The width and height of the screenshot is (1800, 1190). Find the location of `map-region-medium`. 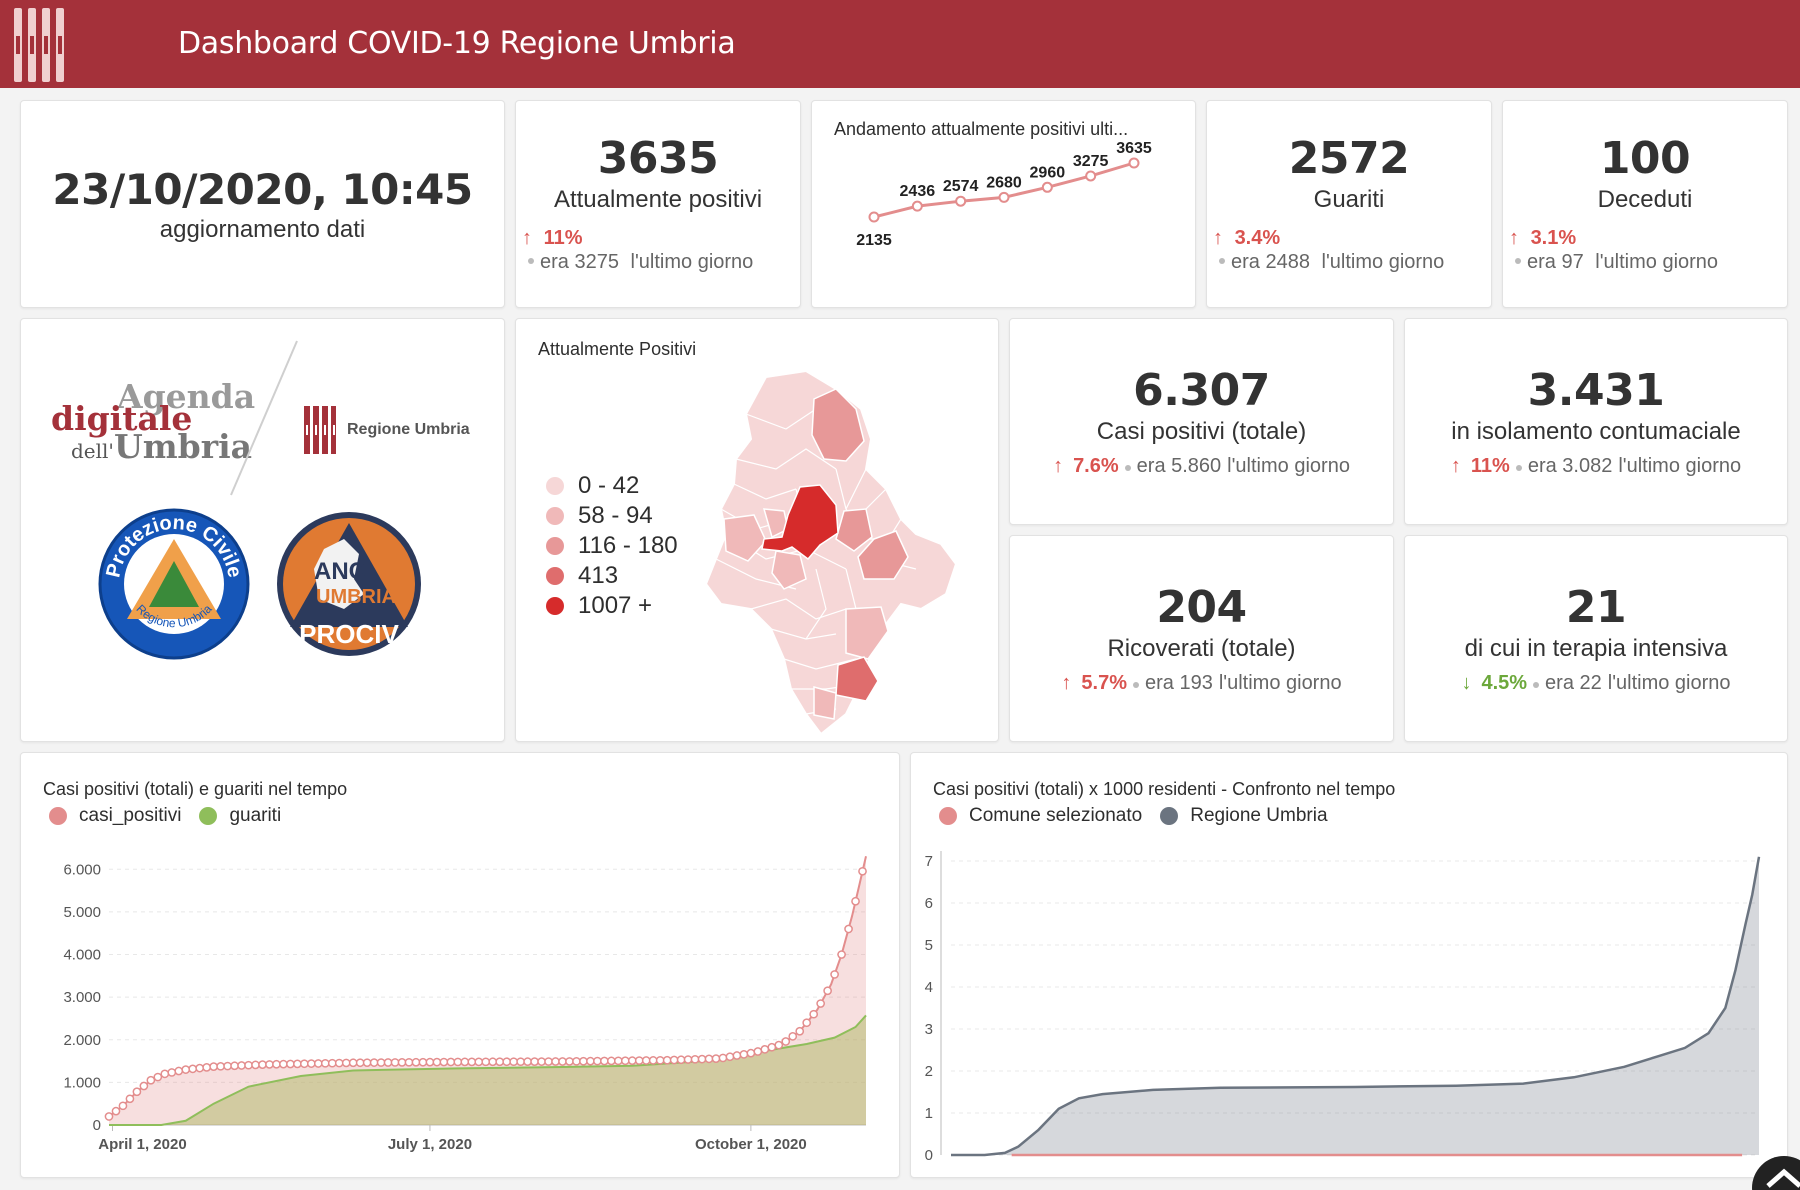

map-region-medium is located at coordinates (883, 555).